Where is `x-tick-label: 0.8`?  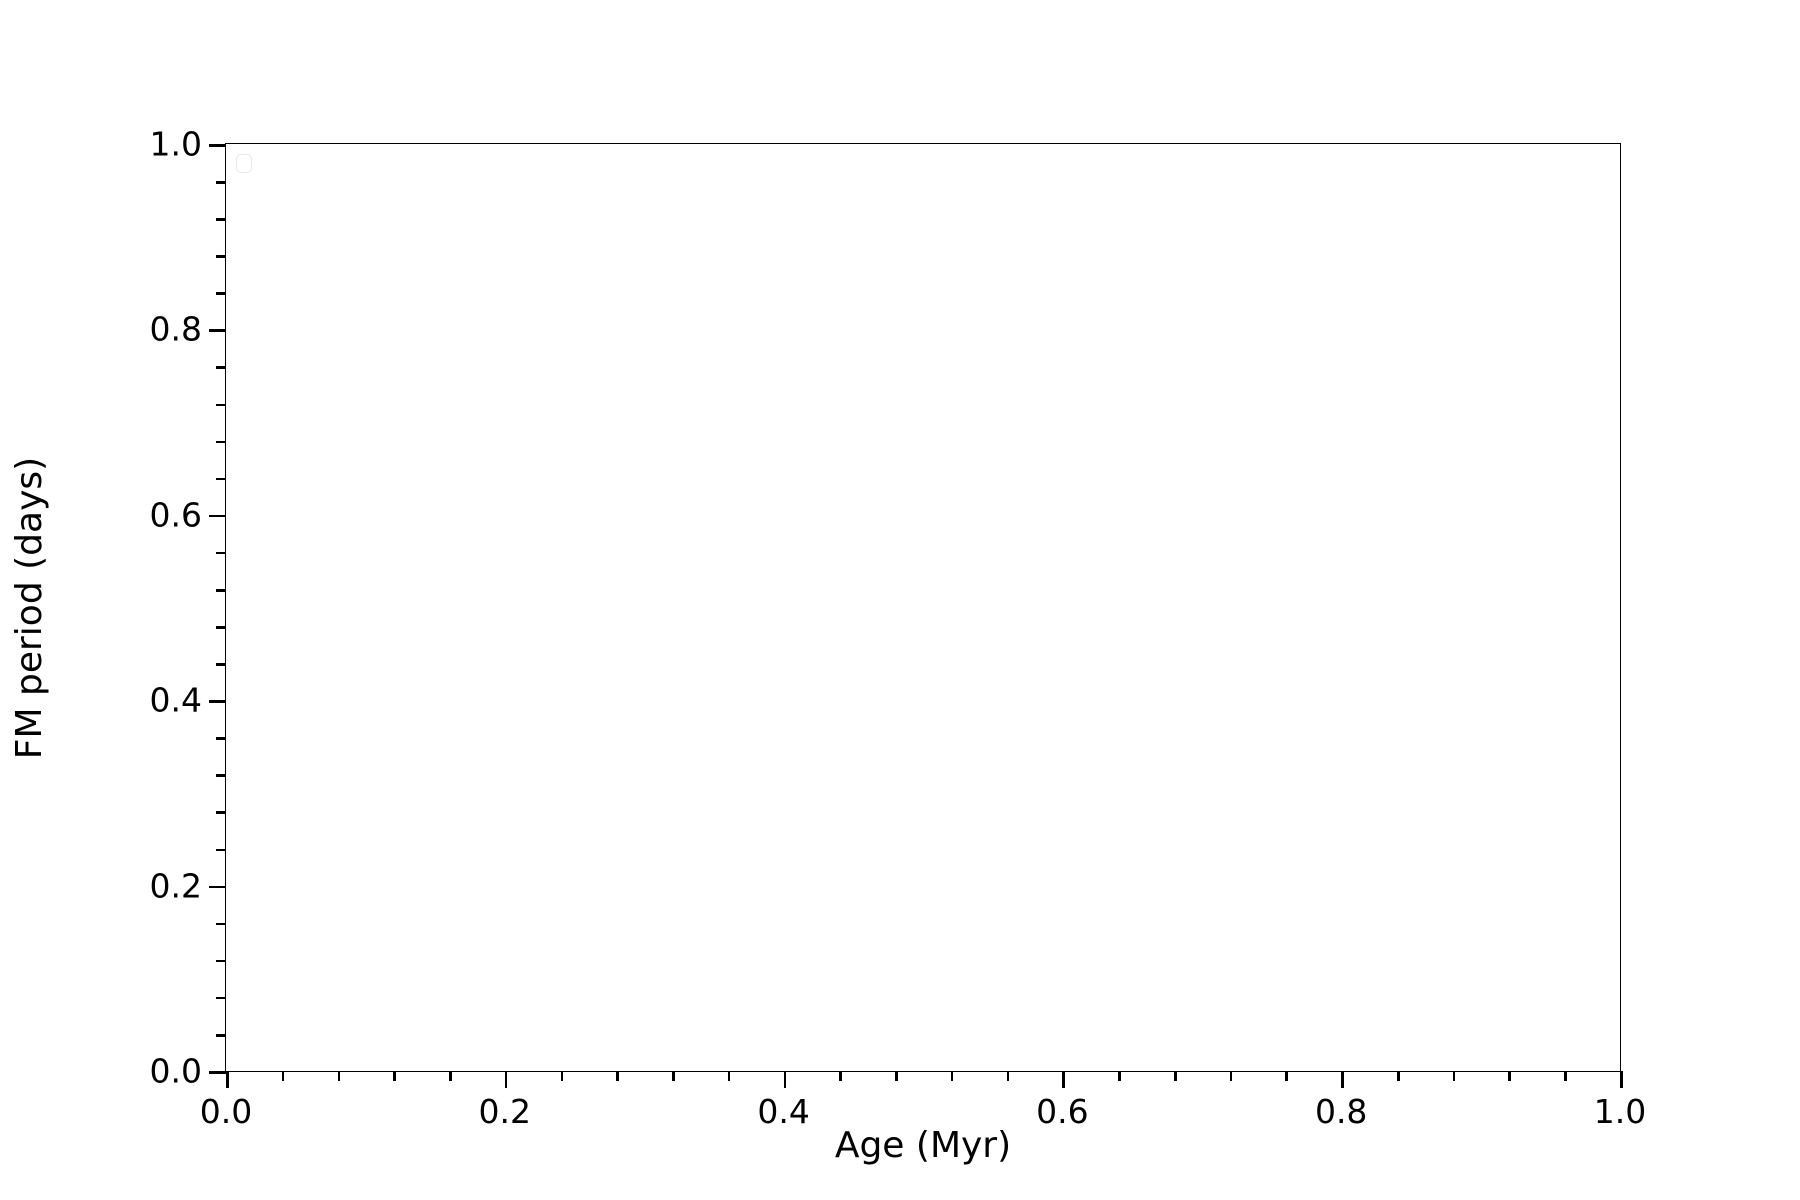
x-tick-label: 0.8 is located at coordinates (1341, 1111).